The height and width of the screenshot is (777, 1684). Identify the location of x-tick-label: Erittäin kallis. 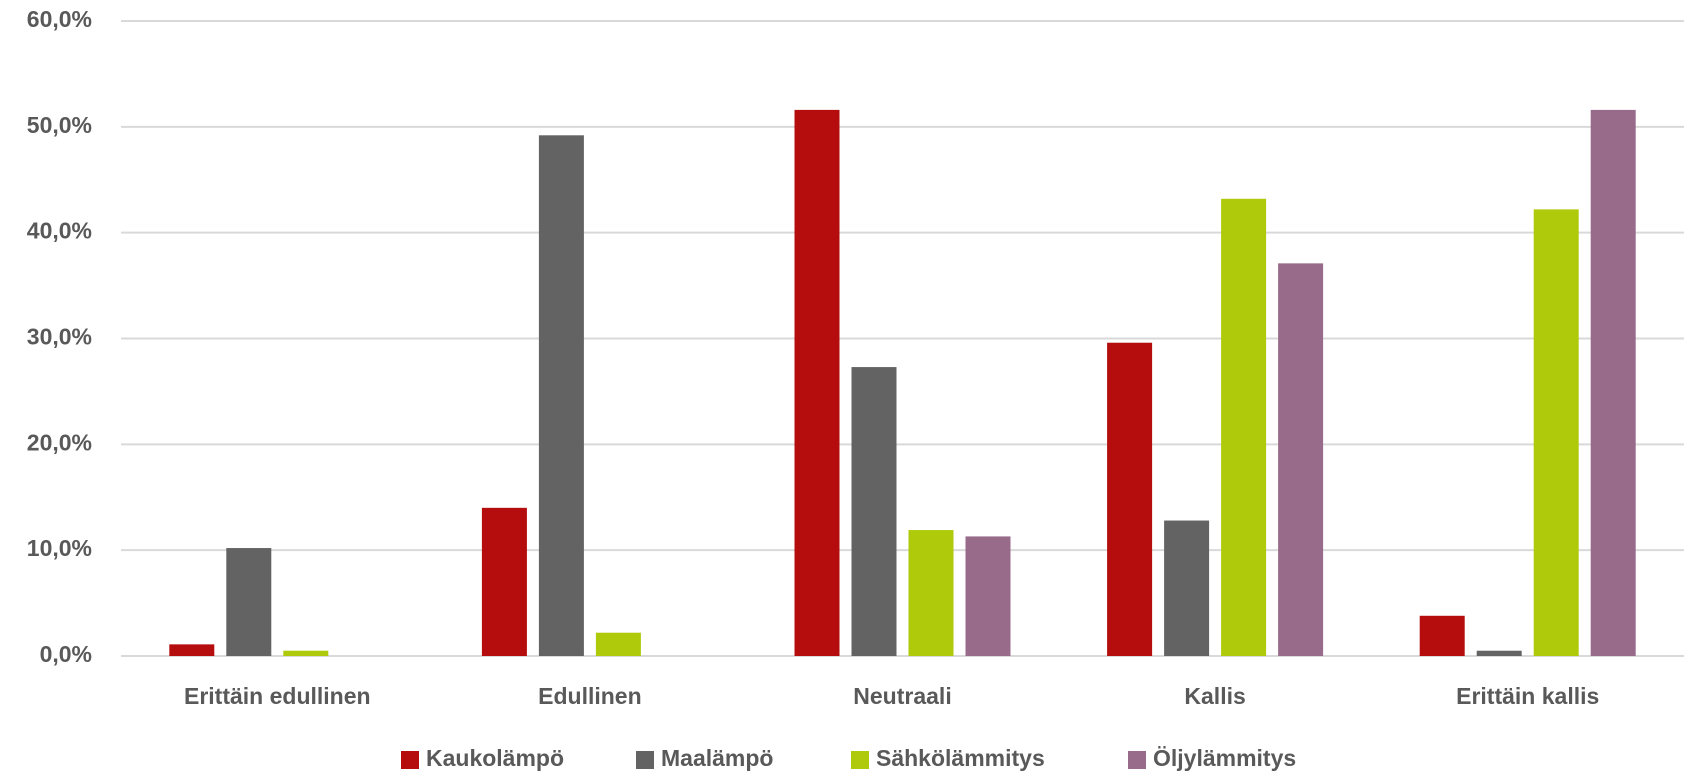
(1527, 696).